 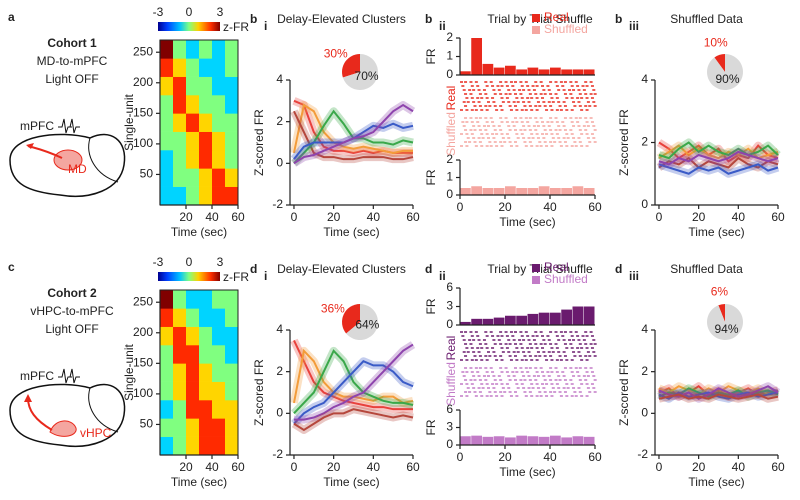 I want to click on x-tick-label: 40, so click(x=739, y=217).